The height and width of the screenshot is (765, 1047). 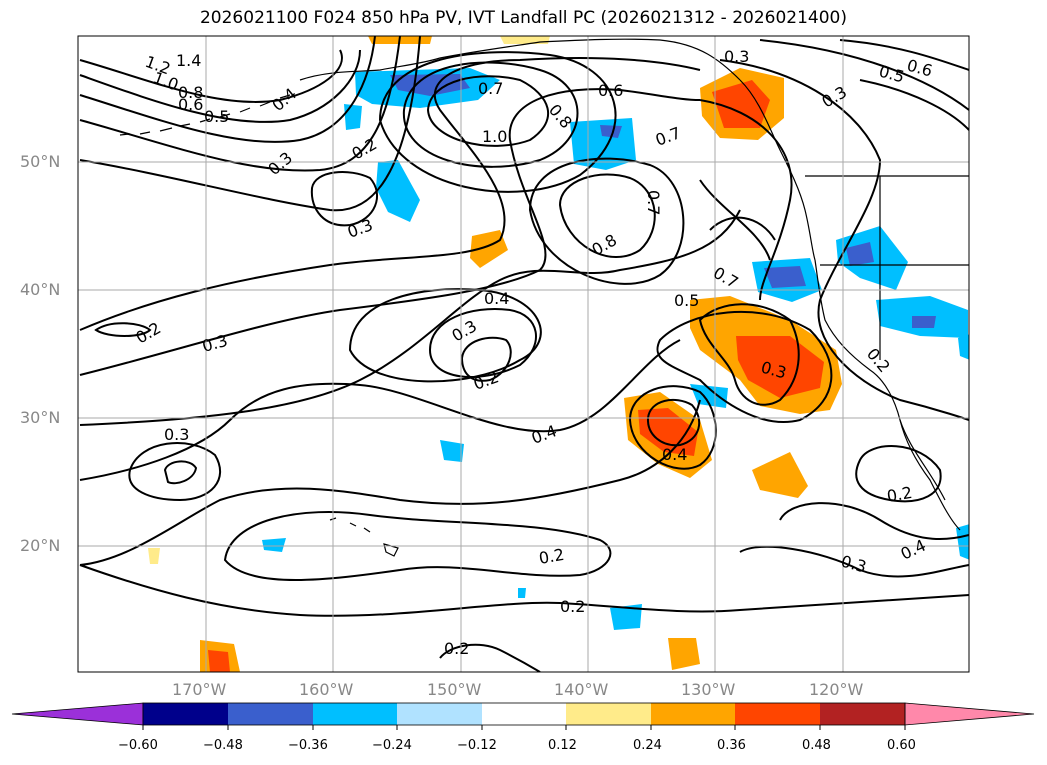 What do you see at coordinates (223, 745) in the screenshot?
I see `colorbar-tick-label: −0.48` at bounding box center [223, 745].